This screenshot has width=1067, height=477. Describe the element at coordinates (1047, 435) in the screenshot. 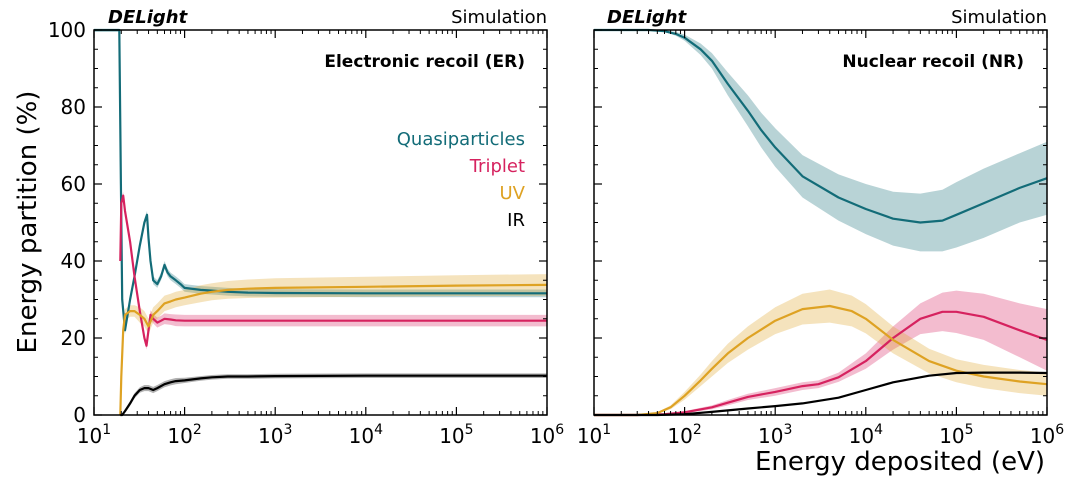

I see `nr-xtick-label: 10⁶` at that location.